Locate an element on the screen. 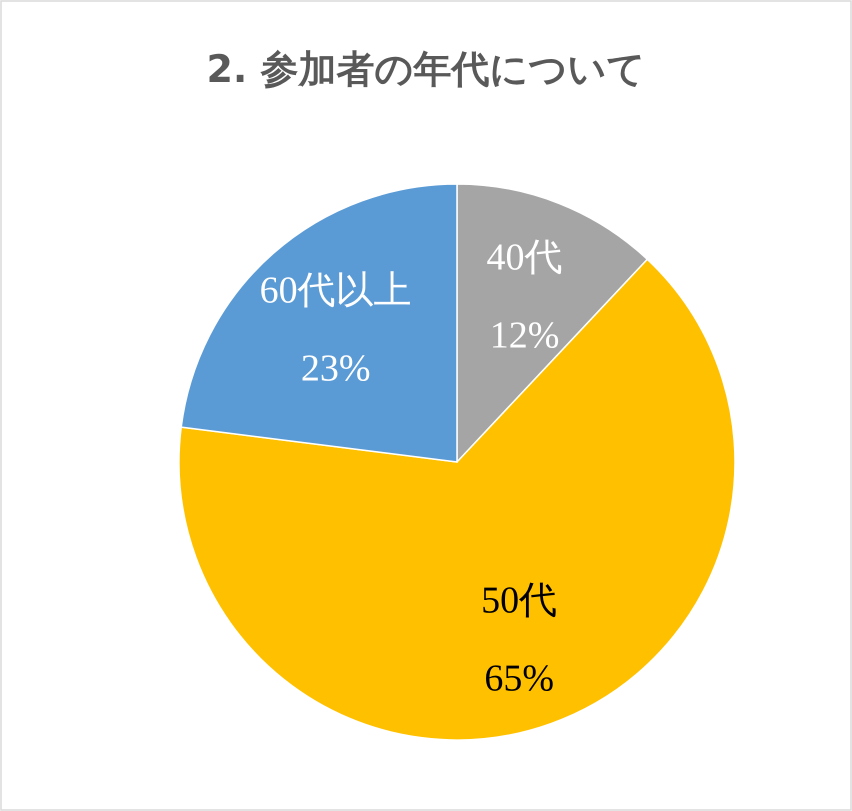 Image resolution: width=852 pixels, height=811 pixels. chart-title: 2. 参加者の年代について is located at coordinates (426, 69).